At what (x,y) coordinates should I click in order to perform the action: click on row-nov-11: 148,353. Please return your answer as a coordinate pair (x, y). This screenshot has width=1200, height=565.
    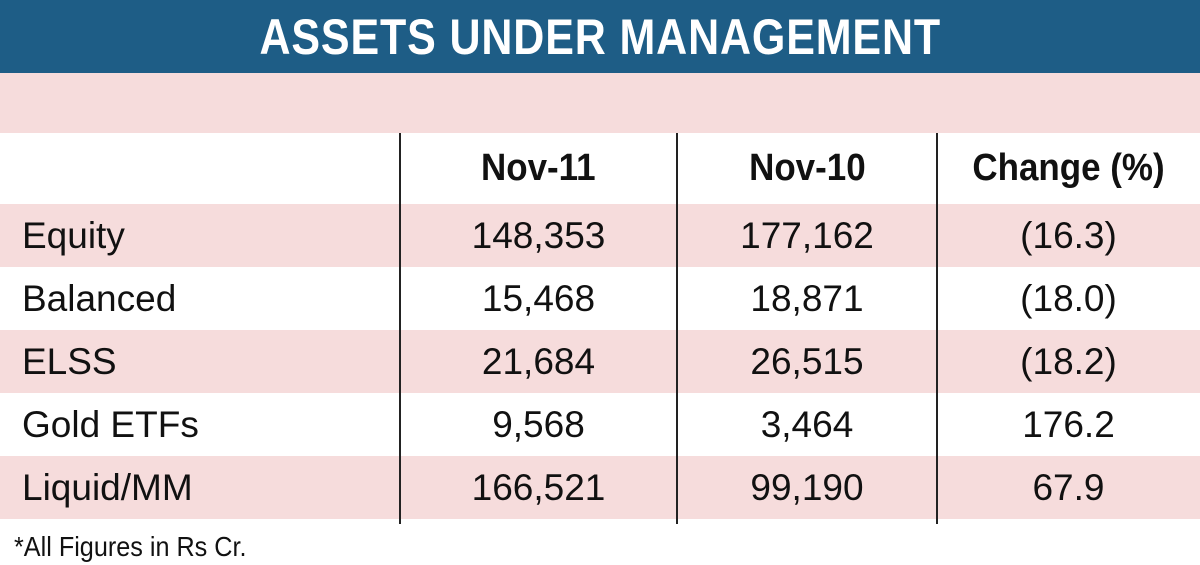
    Looking at the image, I should click on (538, 235).